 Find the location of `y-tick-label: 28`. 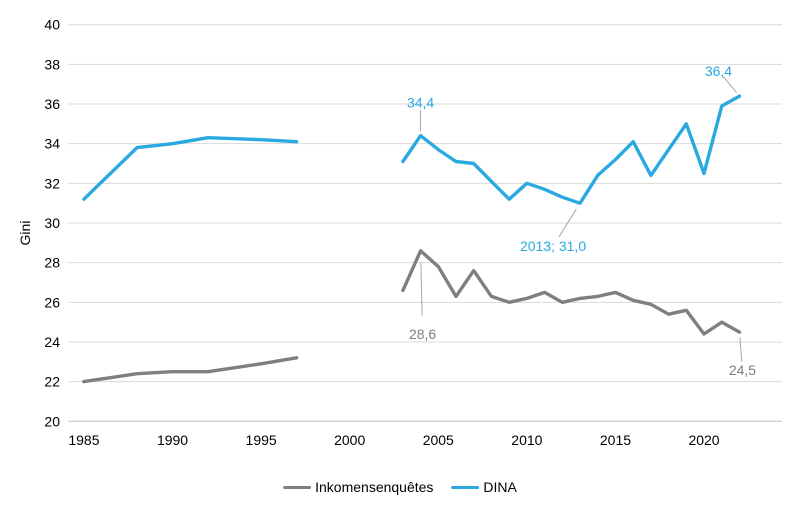

y-tick-label: 28 is located at coordinates (52, 263).